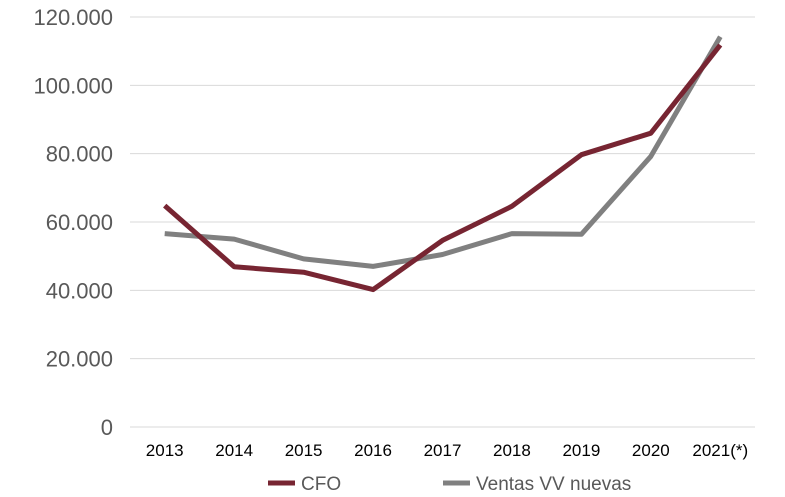  I want to click on x-axis: 2013 2014 2015 2016 2017 2018 2019 2020 2021(*), so click(442, 443).